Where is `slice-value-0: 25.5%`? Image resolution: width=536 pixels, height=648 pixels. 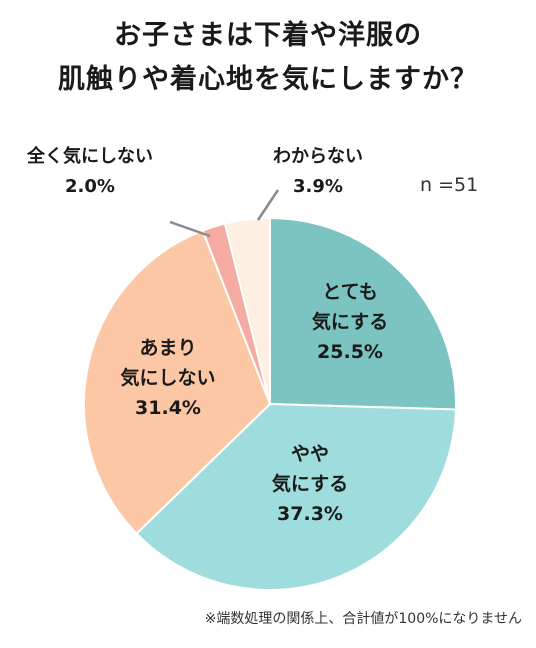 slice-value-0: 25.5% is located at coordinates (350, 352).